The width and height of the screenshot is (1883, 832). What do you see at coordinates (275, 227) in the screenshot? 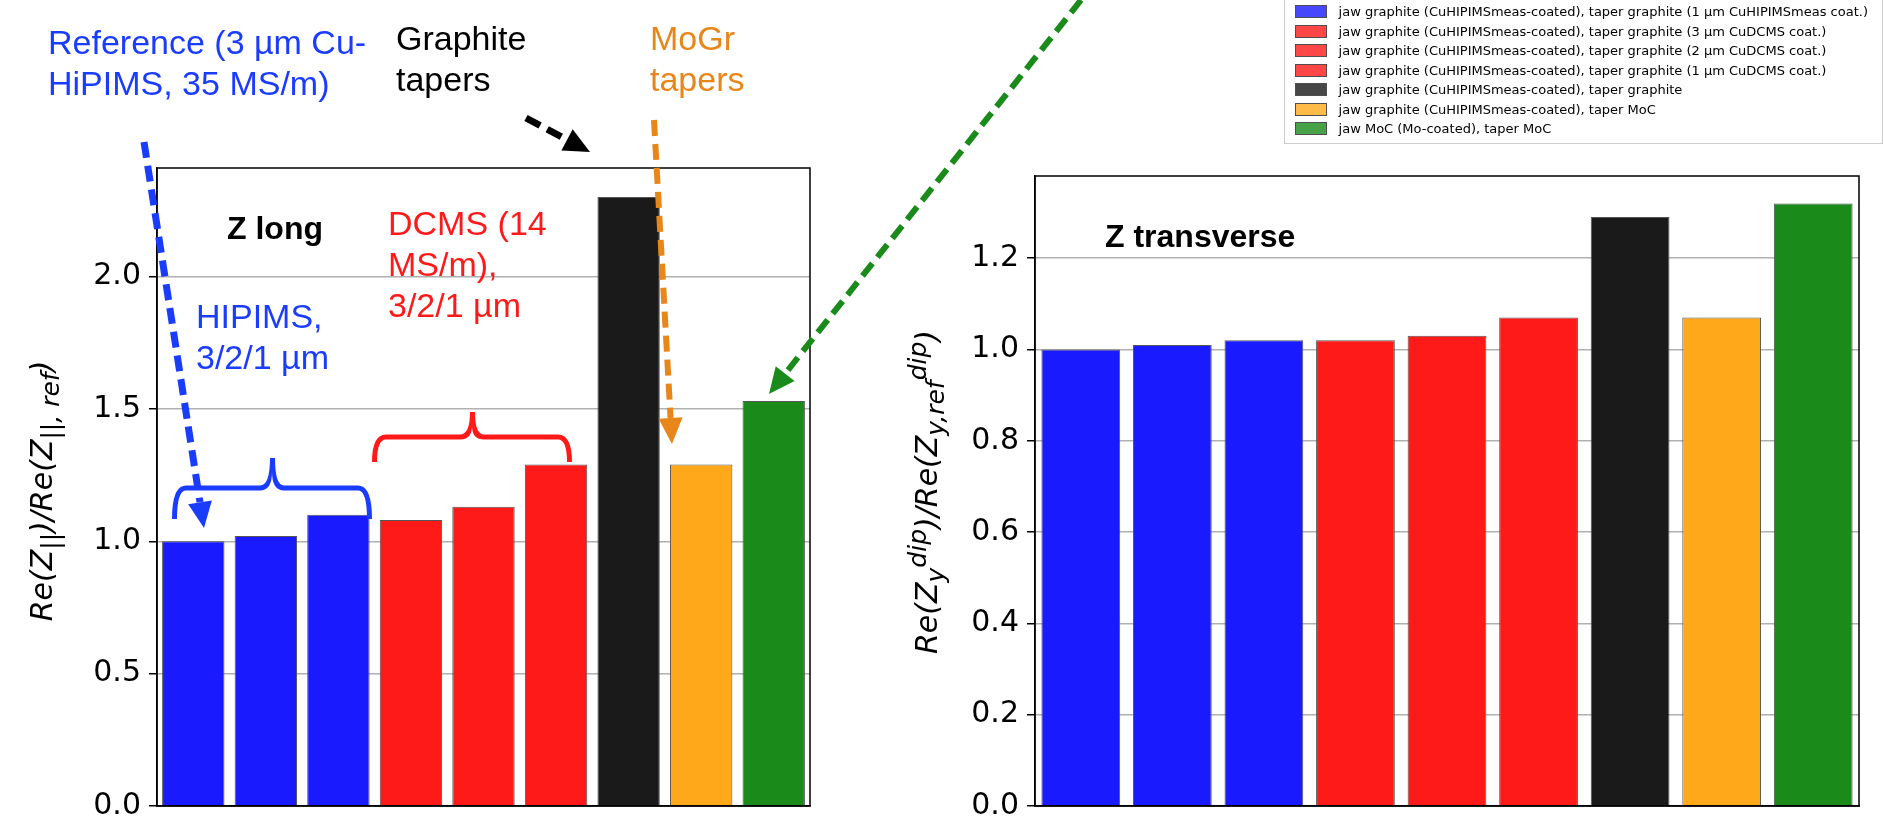
I see `text: Z long` at bounding box center [275, 227].